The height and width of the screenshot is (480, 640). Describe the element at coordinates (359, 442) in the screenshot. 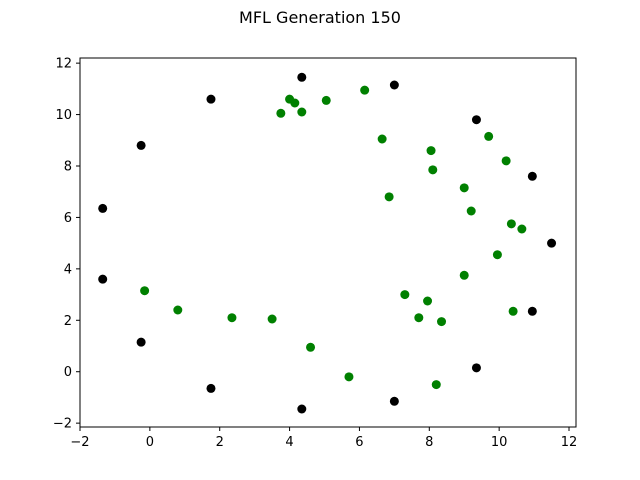

I see `x-tick-label: 6` at that location.